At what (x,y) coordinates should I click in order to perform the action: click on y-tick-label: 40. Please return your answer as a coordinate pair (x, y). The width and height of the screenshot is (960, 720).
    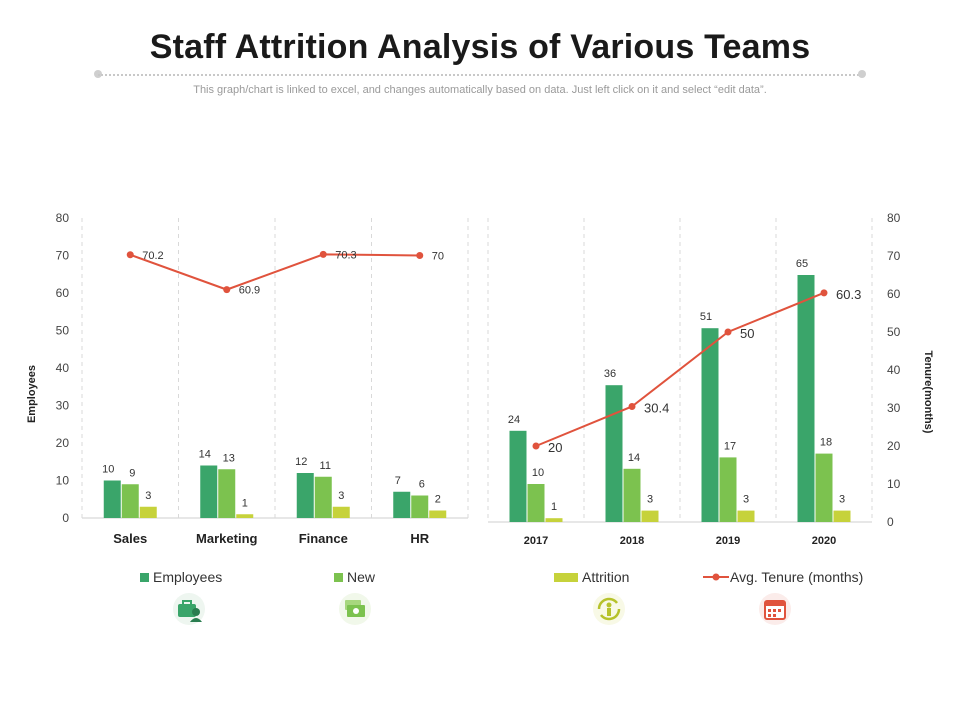
    Looking at the image, I should click on (63, 368).